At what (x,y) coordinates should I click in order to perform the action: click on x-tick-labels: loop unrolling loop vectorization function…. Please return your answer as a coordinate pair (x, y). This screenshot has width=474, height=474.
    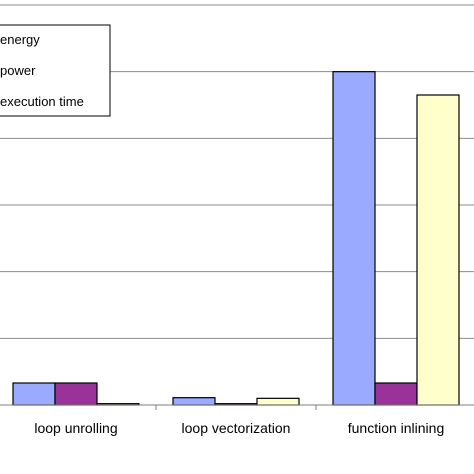
    Looking at the image, I should click on (239, 428).